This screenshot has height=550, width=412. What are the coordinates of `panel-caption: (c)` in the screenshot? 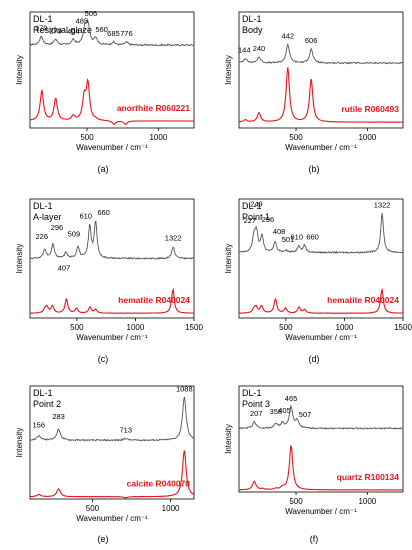 It's located at (103, 359).